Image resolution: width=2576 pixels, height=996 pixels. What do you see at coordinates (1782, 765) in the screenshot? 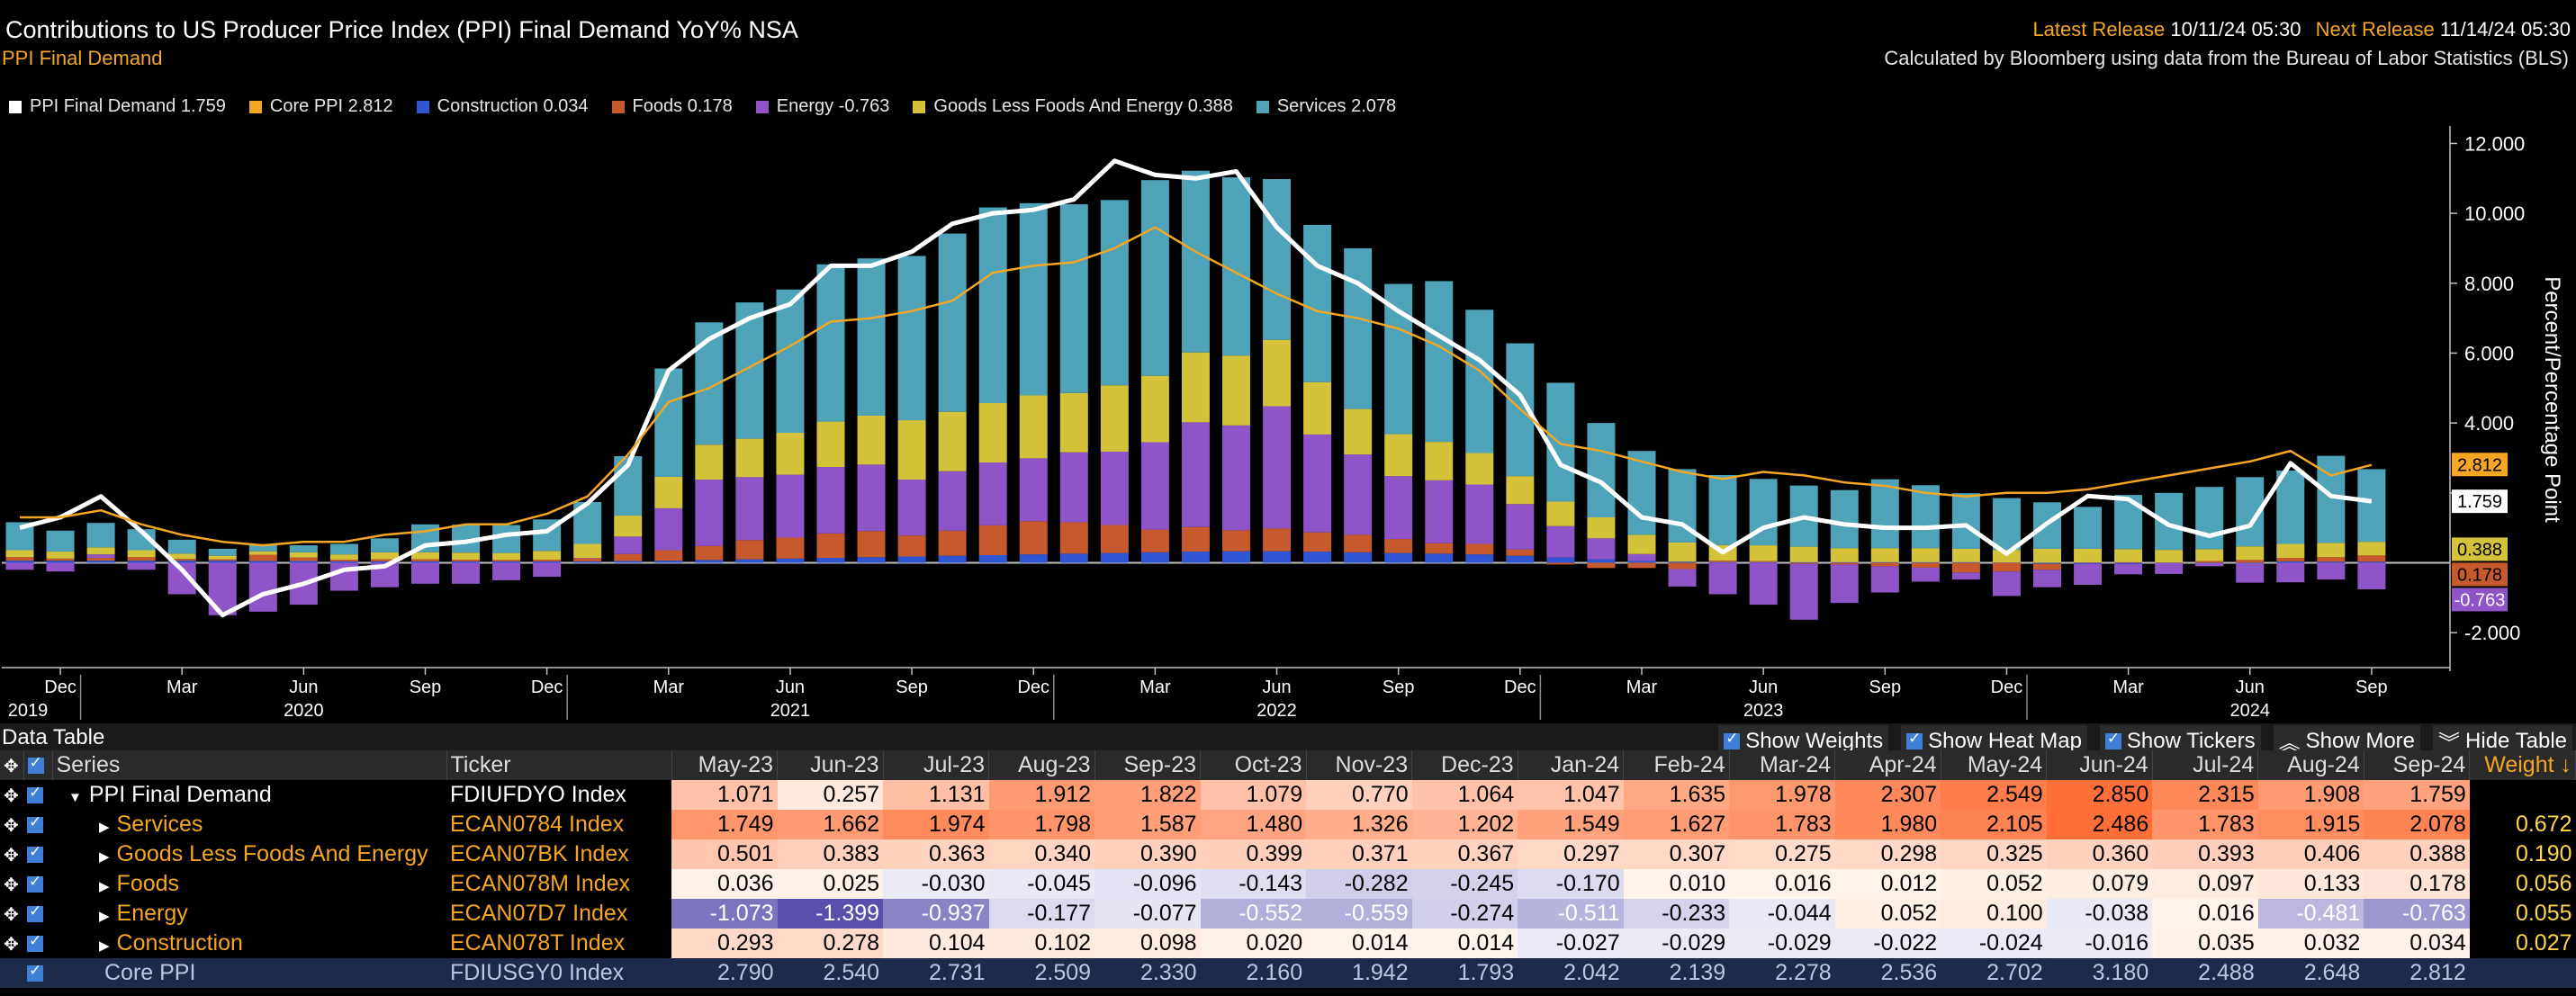
I see `month-column-header: Mar-24` at bounding box center [1782, 765].